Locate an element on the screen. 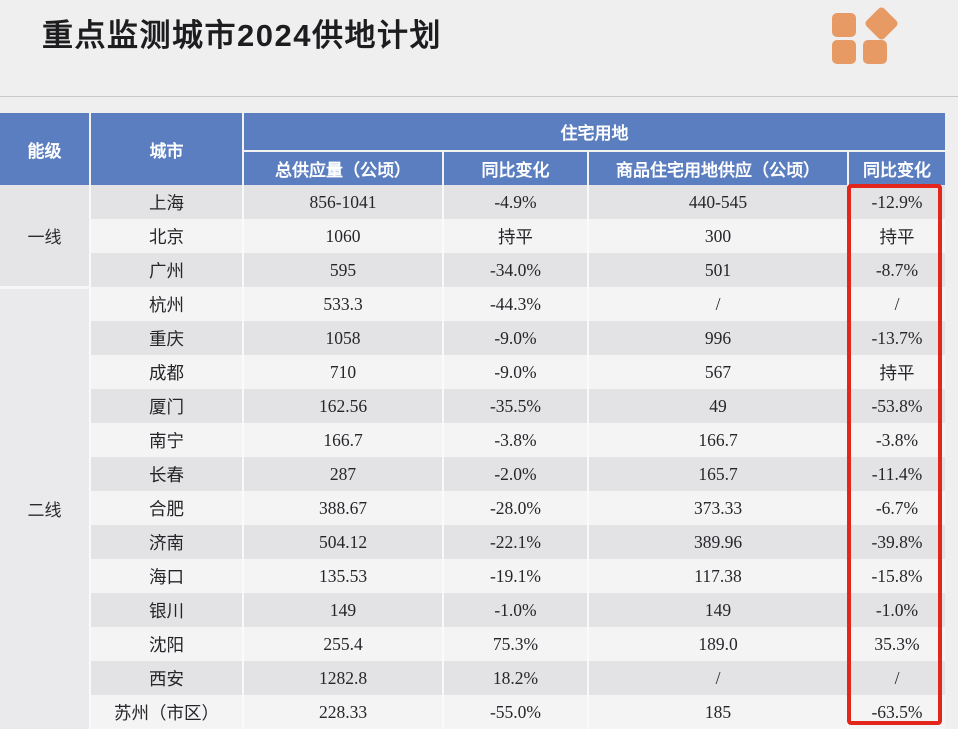 The height and width of the screenshot is (729, 958). yoy-change-cell: 18.2% is located at coordinates (516, 678).